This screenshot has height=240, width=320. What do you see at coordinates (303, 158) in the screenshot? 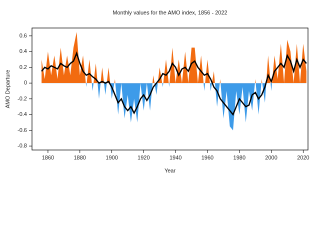
I see `x-tick-label: 2020` at bounding box center [303, 158].